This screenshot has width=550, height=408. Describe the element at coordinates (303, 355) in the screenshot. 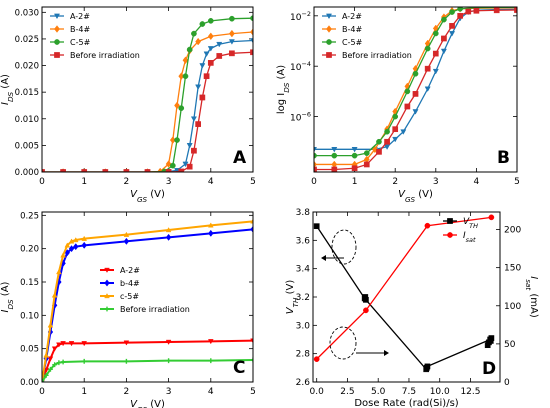

I see `y-tick-label: 2.8` at that location.